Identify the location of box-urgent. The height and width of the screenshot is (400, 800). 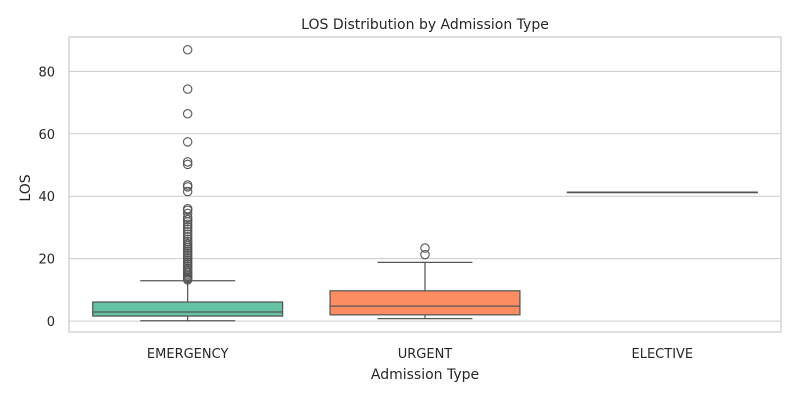
(425, 281).